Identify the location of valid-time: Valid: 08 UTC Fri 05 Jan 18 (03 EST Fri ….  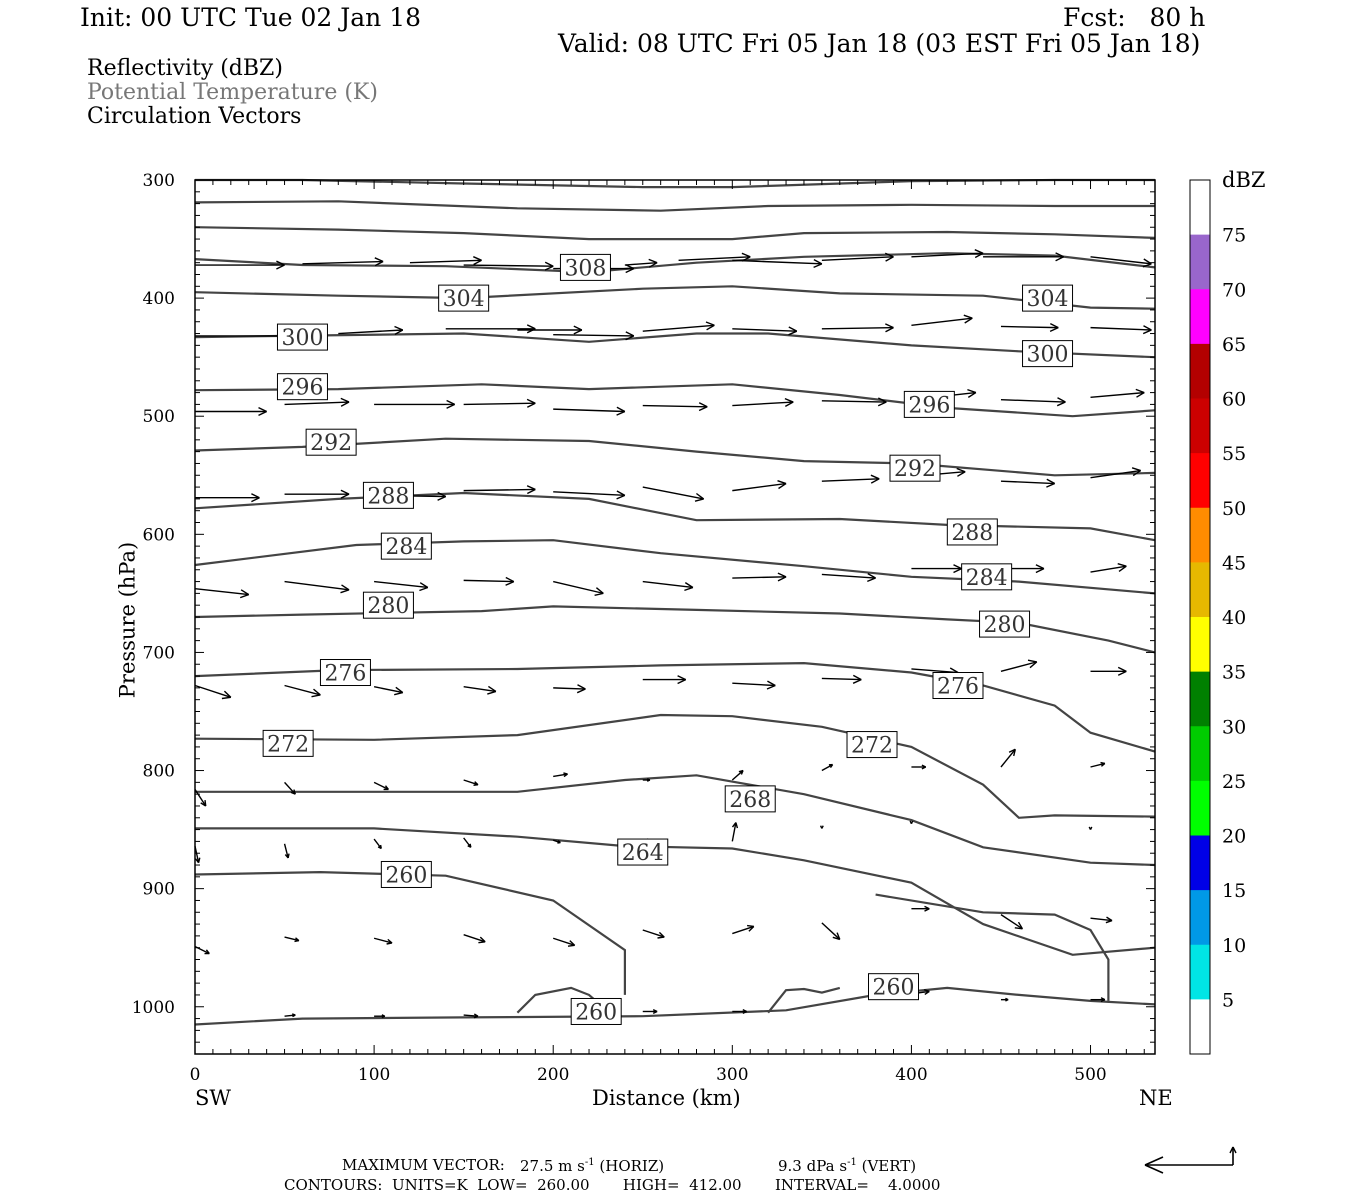
(879, 43).